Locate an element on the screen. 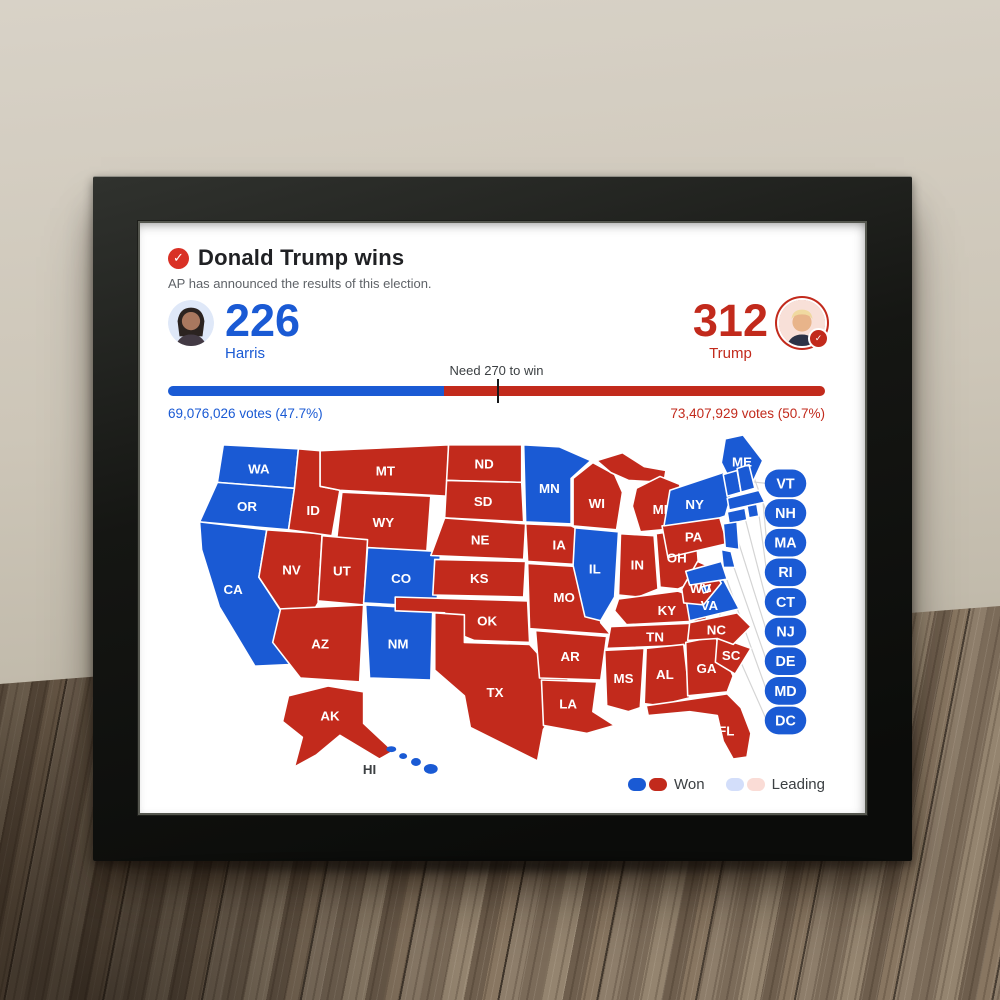 The height and width of the screenshot is (1000, 1000). state-WI is located at coordinates (598, 496).